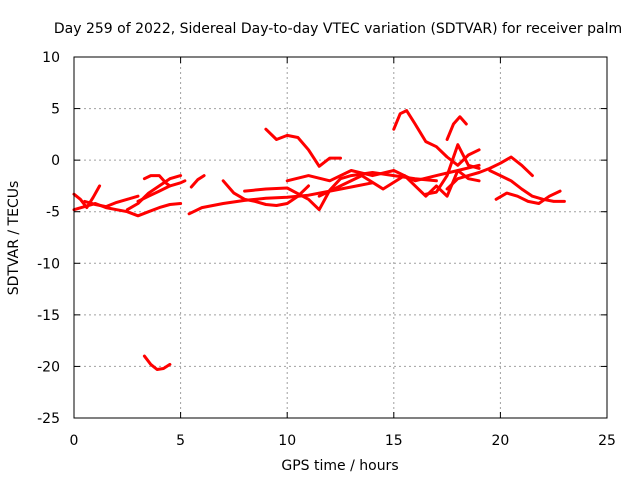 This screenshot has width=640, height=480. Describe the element at coordinates (48, 419) in the screenshot. I see `y-tick-label: -25` at that location.